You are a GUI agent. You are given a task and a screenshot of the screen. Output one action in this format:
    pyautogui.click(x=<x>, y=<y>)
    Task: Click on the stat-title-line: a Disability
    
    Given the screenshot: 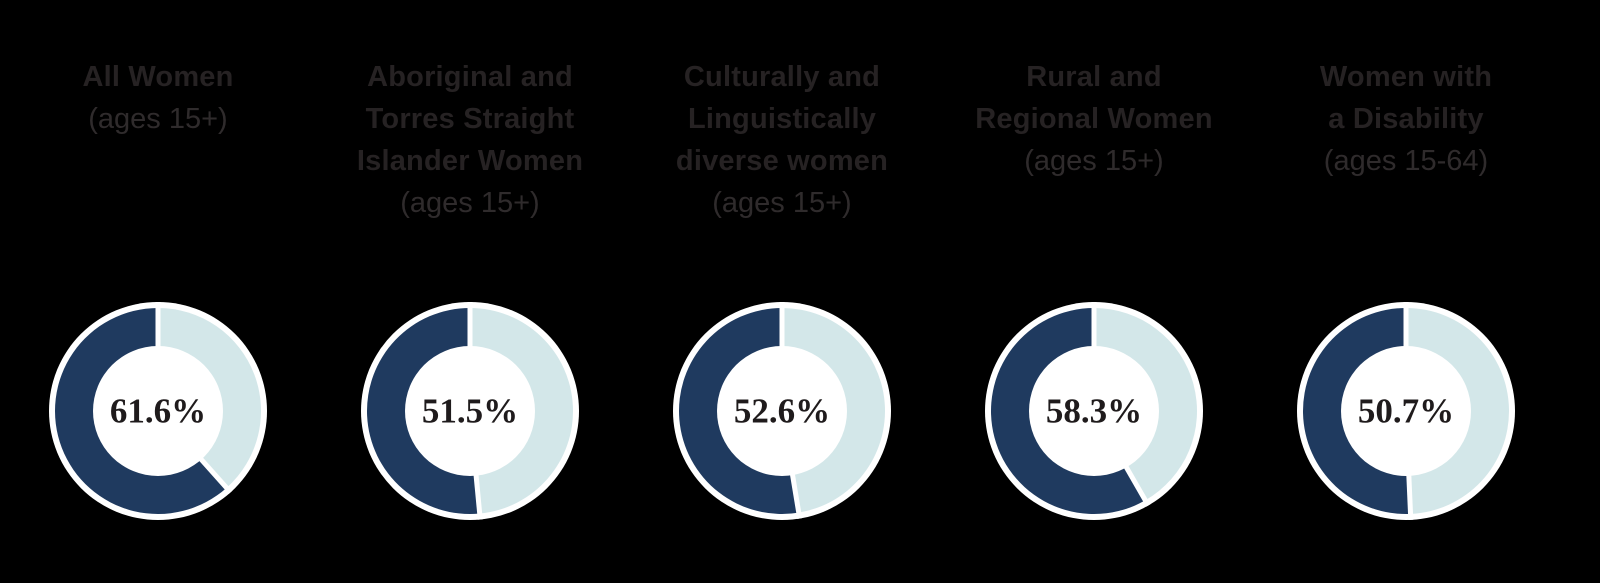 What is the action you would take?
    pyautogui.click(x=1406, y=119)
    